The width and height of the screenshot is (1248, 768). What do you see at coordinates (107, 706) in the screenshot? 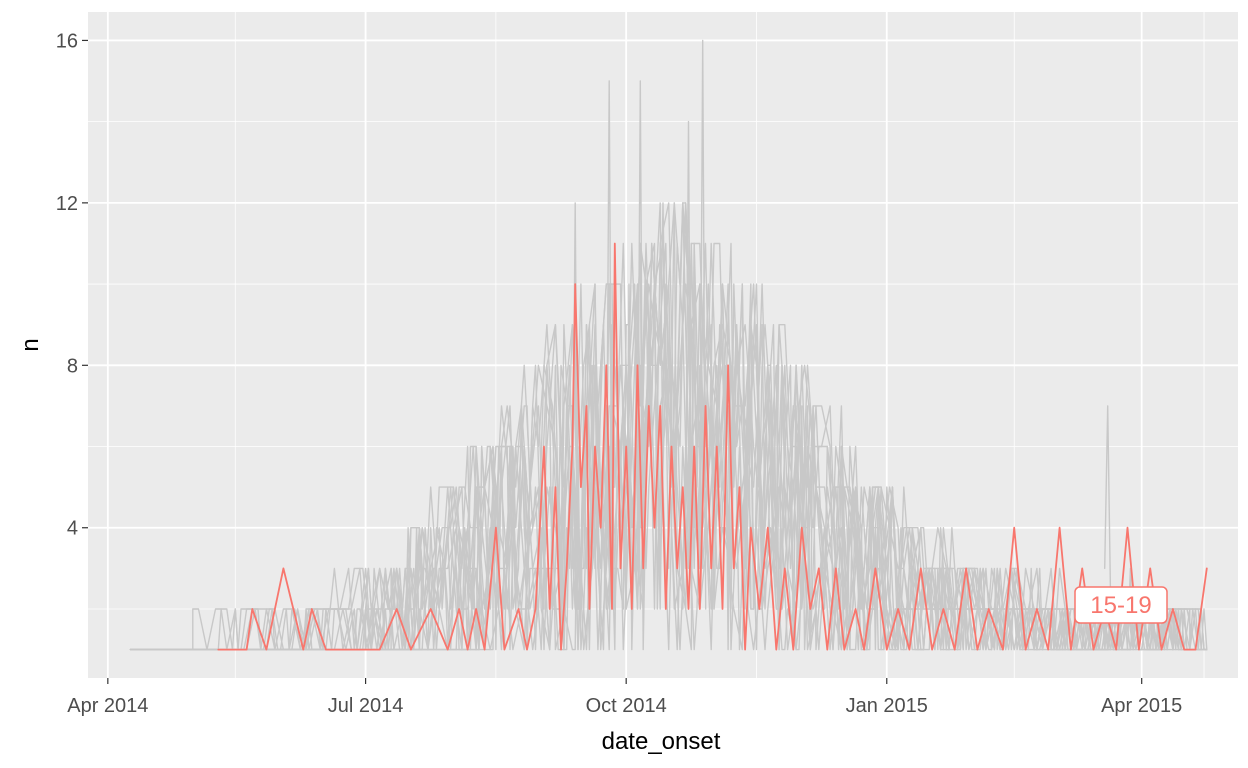
I see `x-tick-label: Apr 2014` at bounding box center [107, 706].